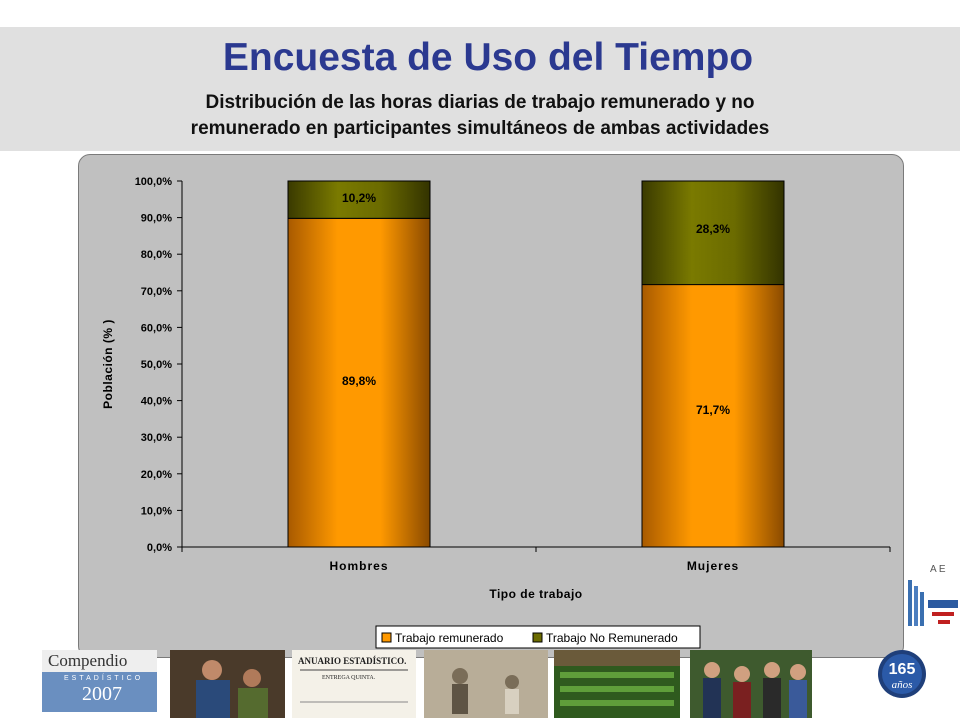 The width and height of the screenshot is (960, 720). Describe the element at coordinates (87, 660) in the screenshot. I see `compendio-label: Compendio` at that location.